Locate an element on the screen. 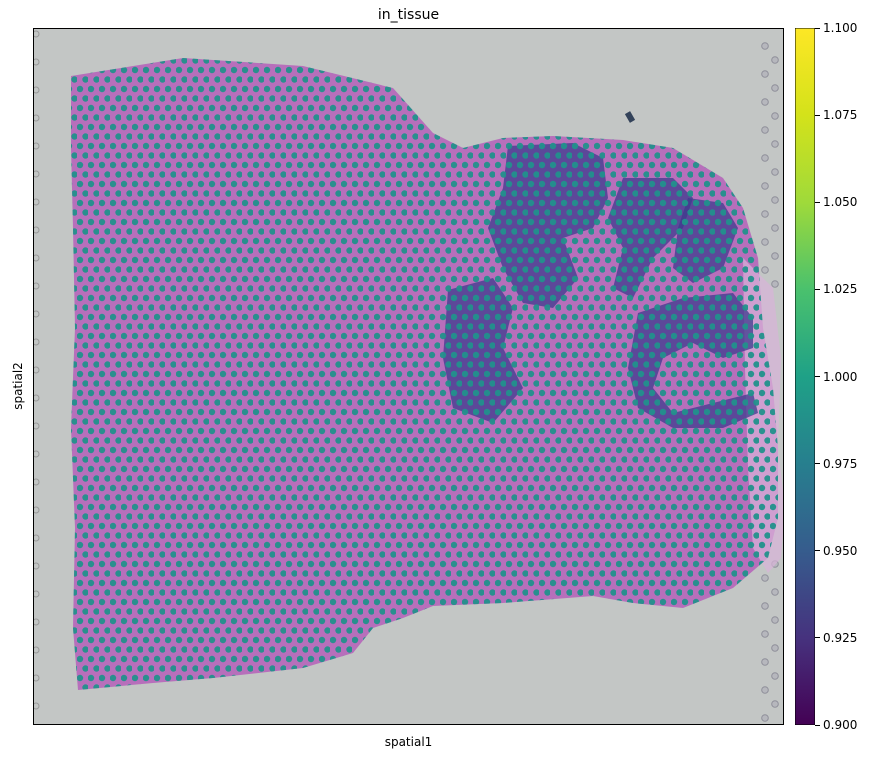 The width and height of the screenshot is (875, 758). chart-title: in_tissue is located at coordinates (408, 15).